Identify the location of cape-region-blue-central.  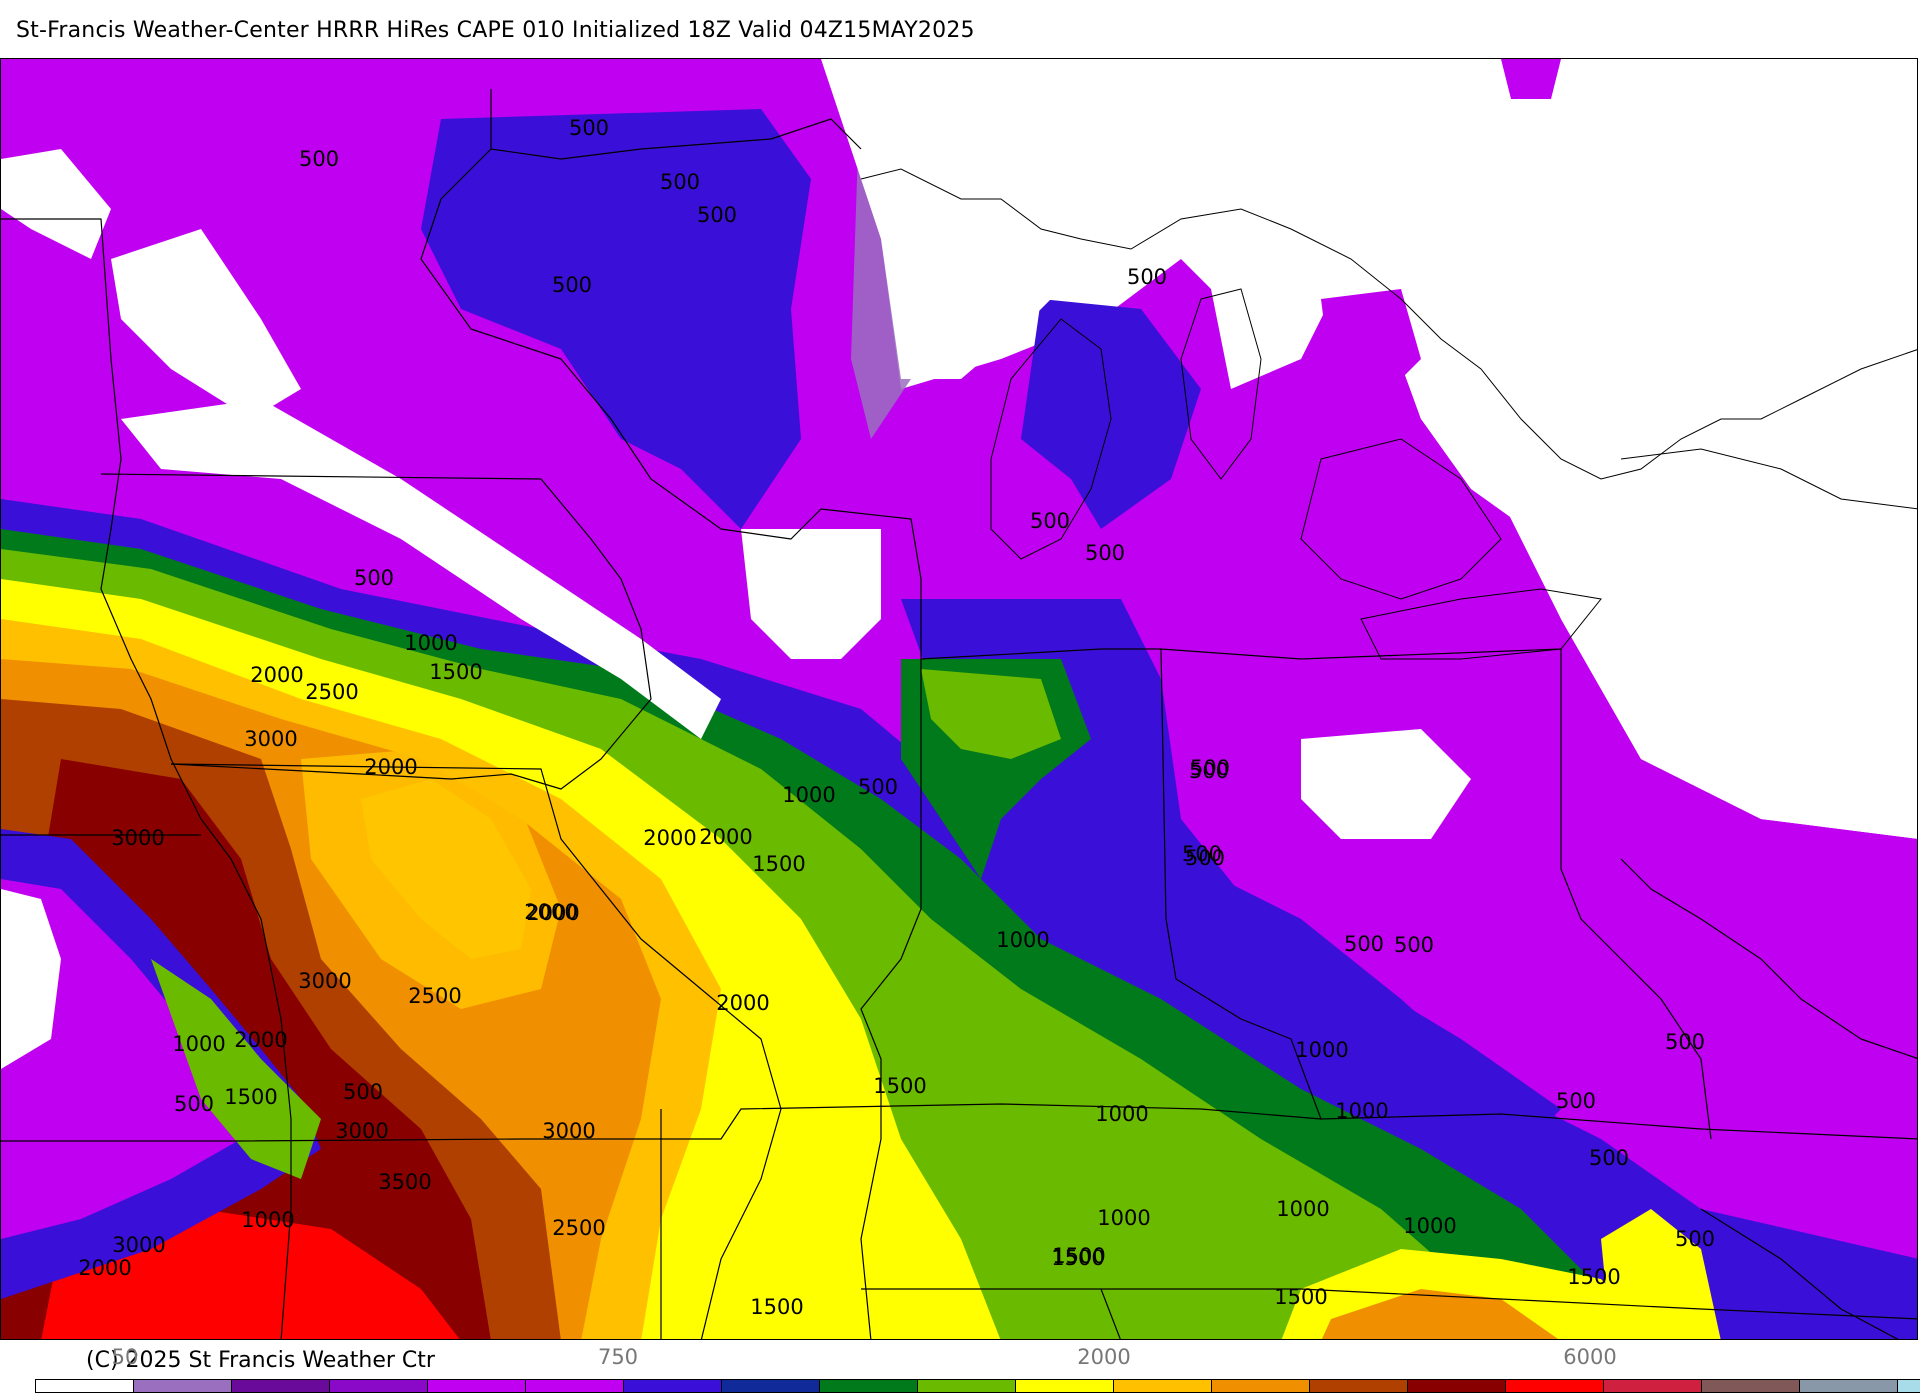
(1111, 414).